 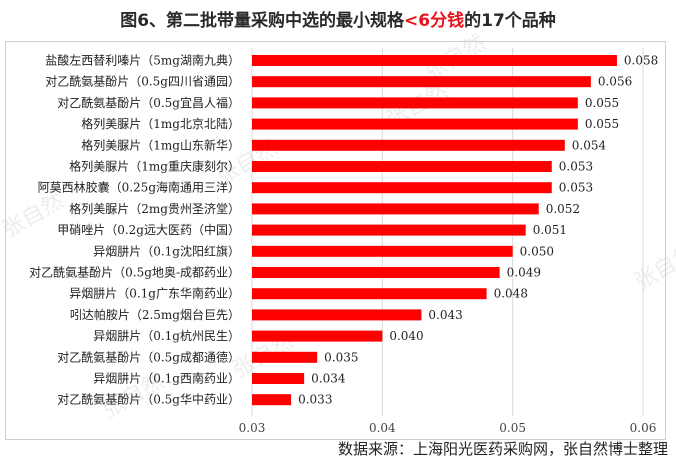 What do you see at coordinates (382, 428) in the screenshot?
I see `x-tick-label: 0.04` at bounding box center [382, 428].